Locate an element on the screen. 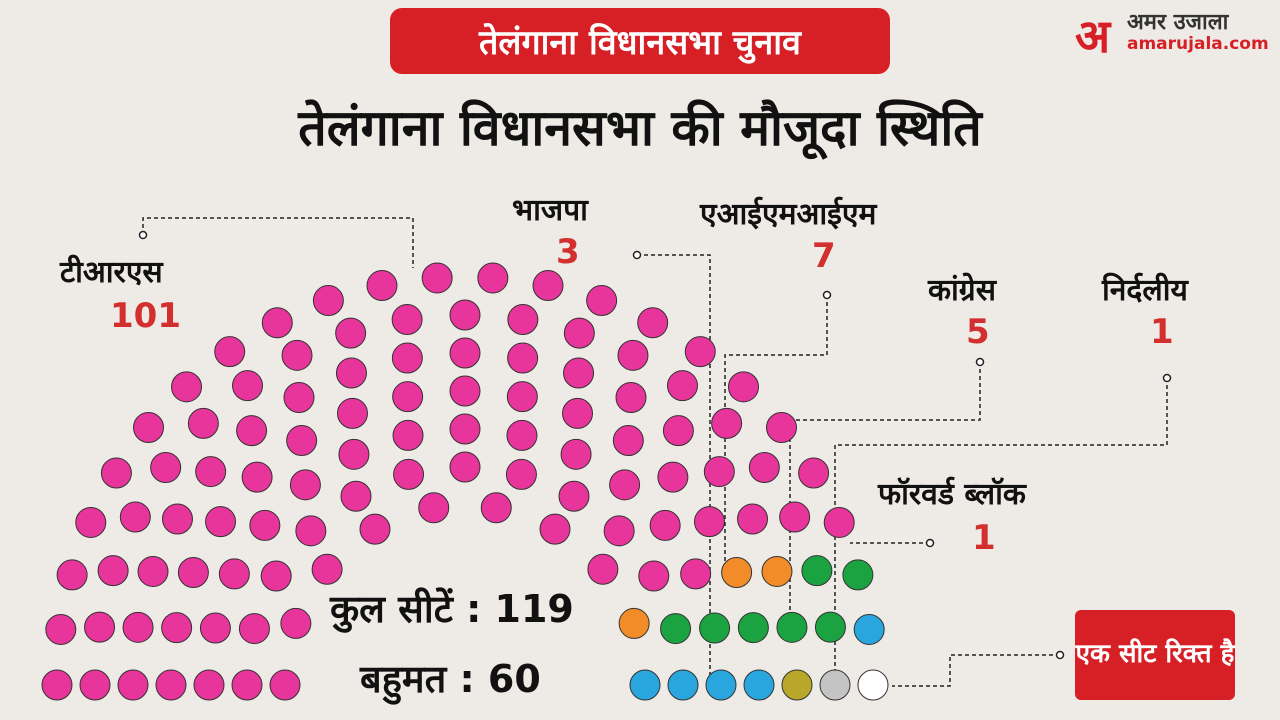  logo: अ अमर उजाला amarujala.com is located at coordinates (1175, 33).